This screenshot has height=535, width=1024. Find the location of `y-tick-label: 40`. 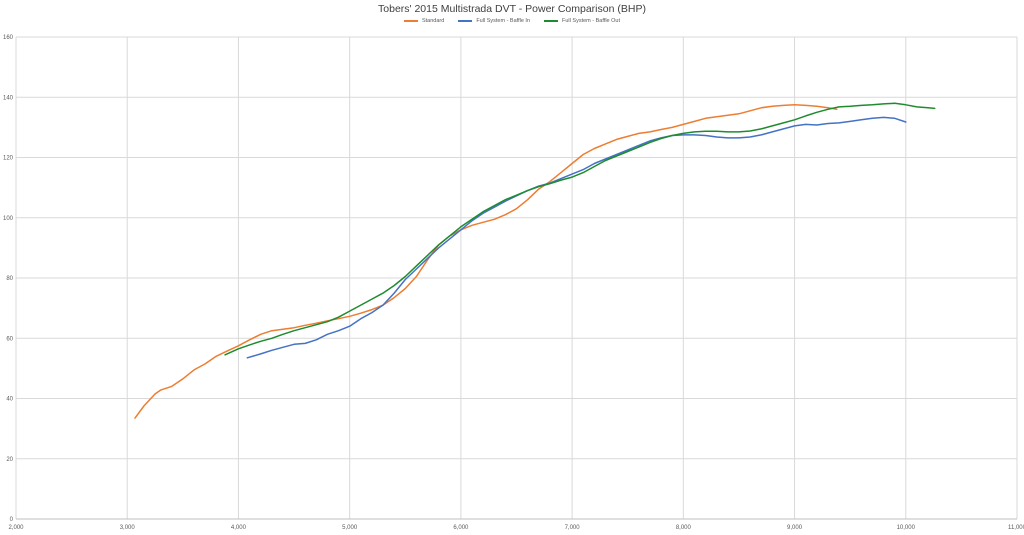

y-tick-label: 40 is located at coordinates (9, 400).